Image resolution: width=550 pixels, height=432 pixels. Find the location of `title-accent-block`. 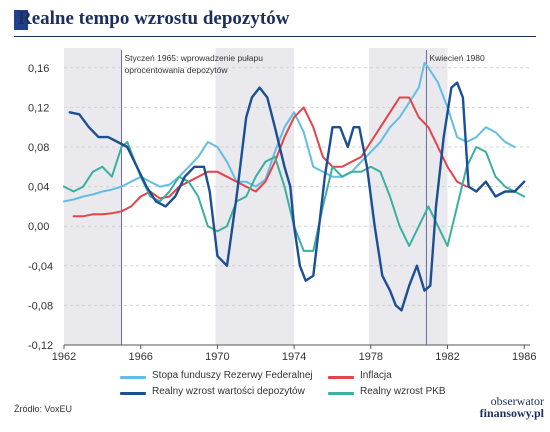

title-accent-block is located at coordinates (21, 20).